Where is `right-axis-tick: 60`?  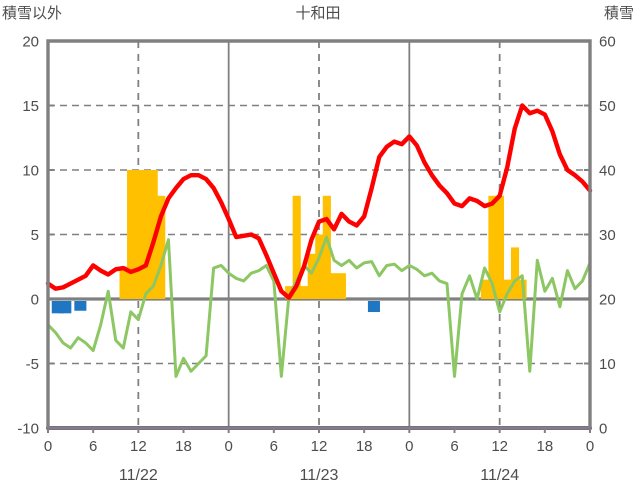 right-axis-tick: 60 is located at coordinates (607, 42).